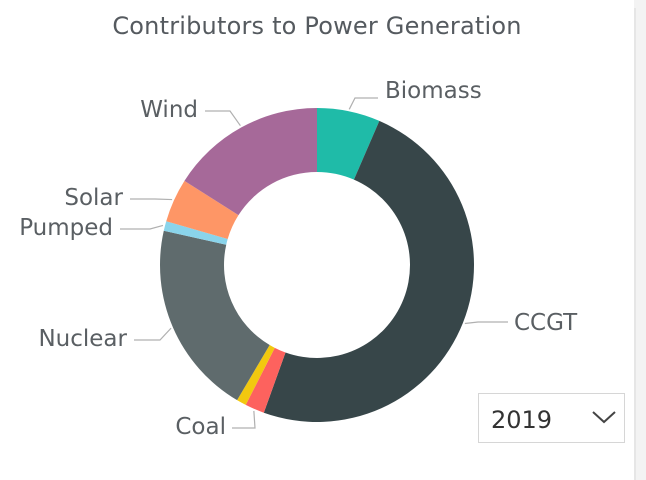 The height and width of the screenshot is (480, 646). What do you see at coordinates (363, 103) in the screenshot?
I see `leader-line-biomass` at bounding box center [363, 103].